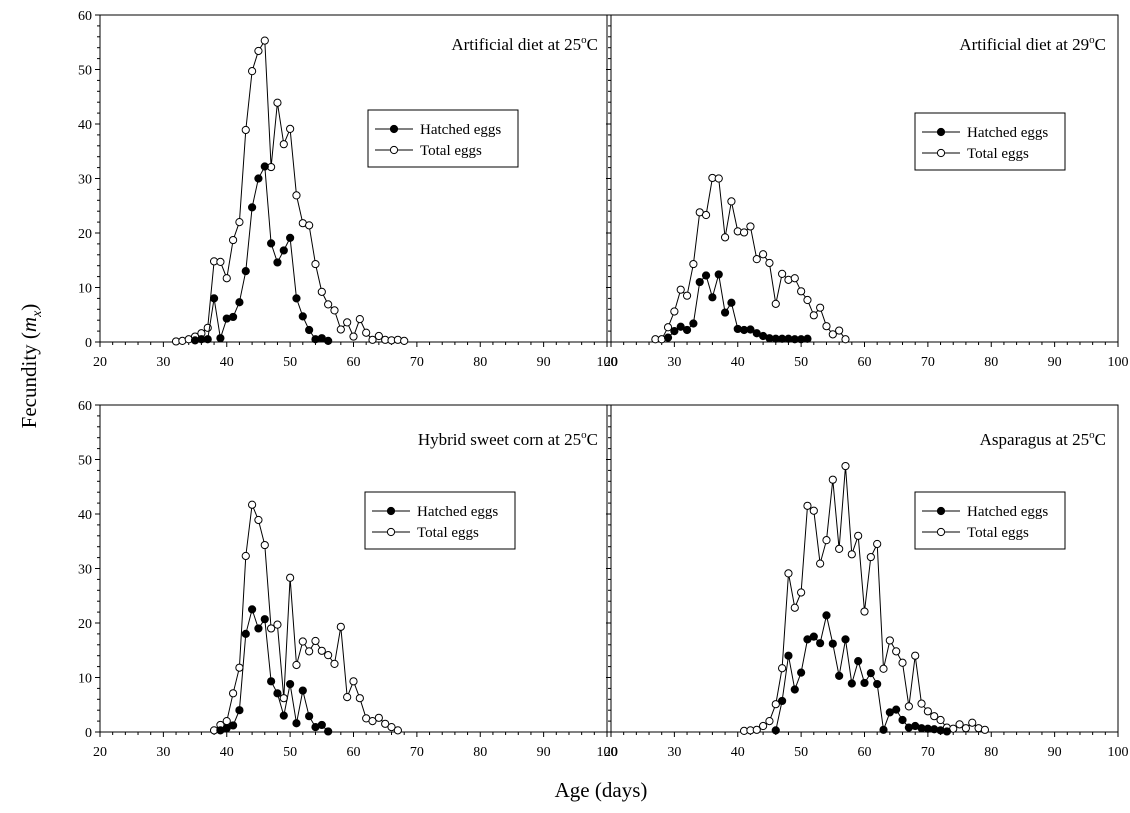 The width and height of the screenshot is (1130, 813). Describe the element at coordinates (85, 461) in the screenshot. I see `y-tick-label: 50` at that location.